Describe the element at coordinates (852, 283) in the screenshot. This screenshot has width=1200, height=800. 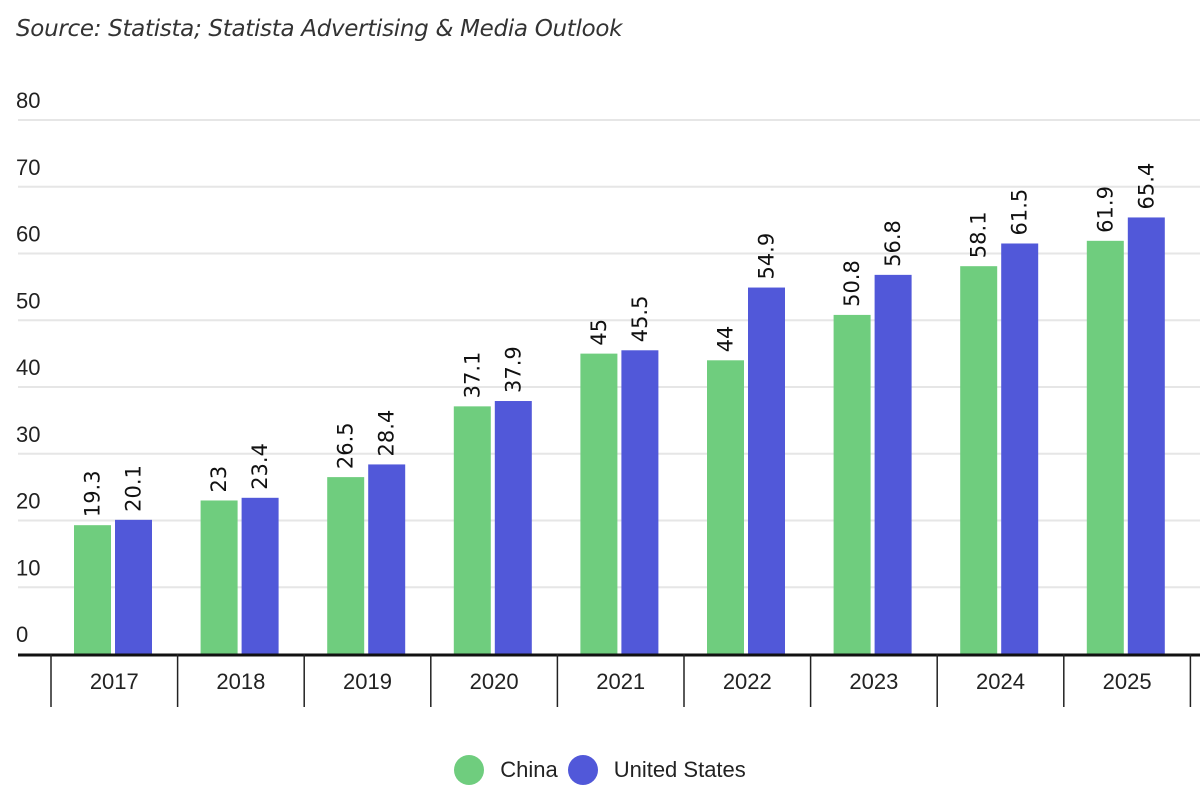
I see `data-label: 50.8` at that location.